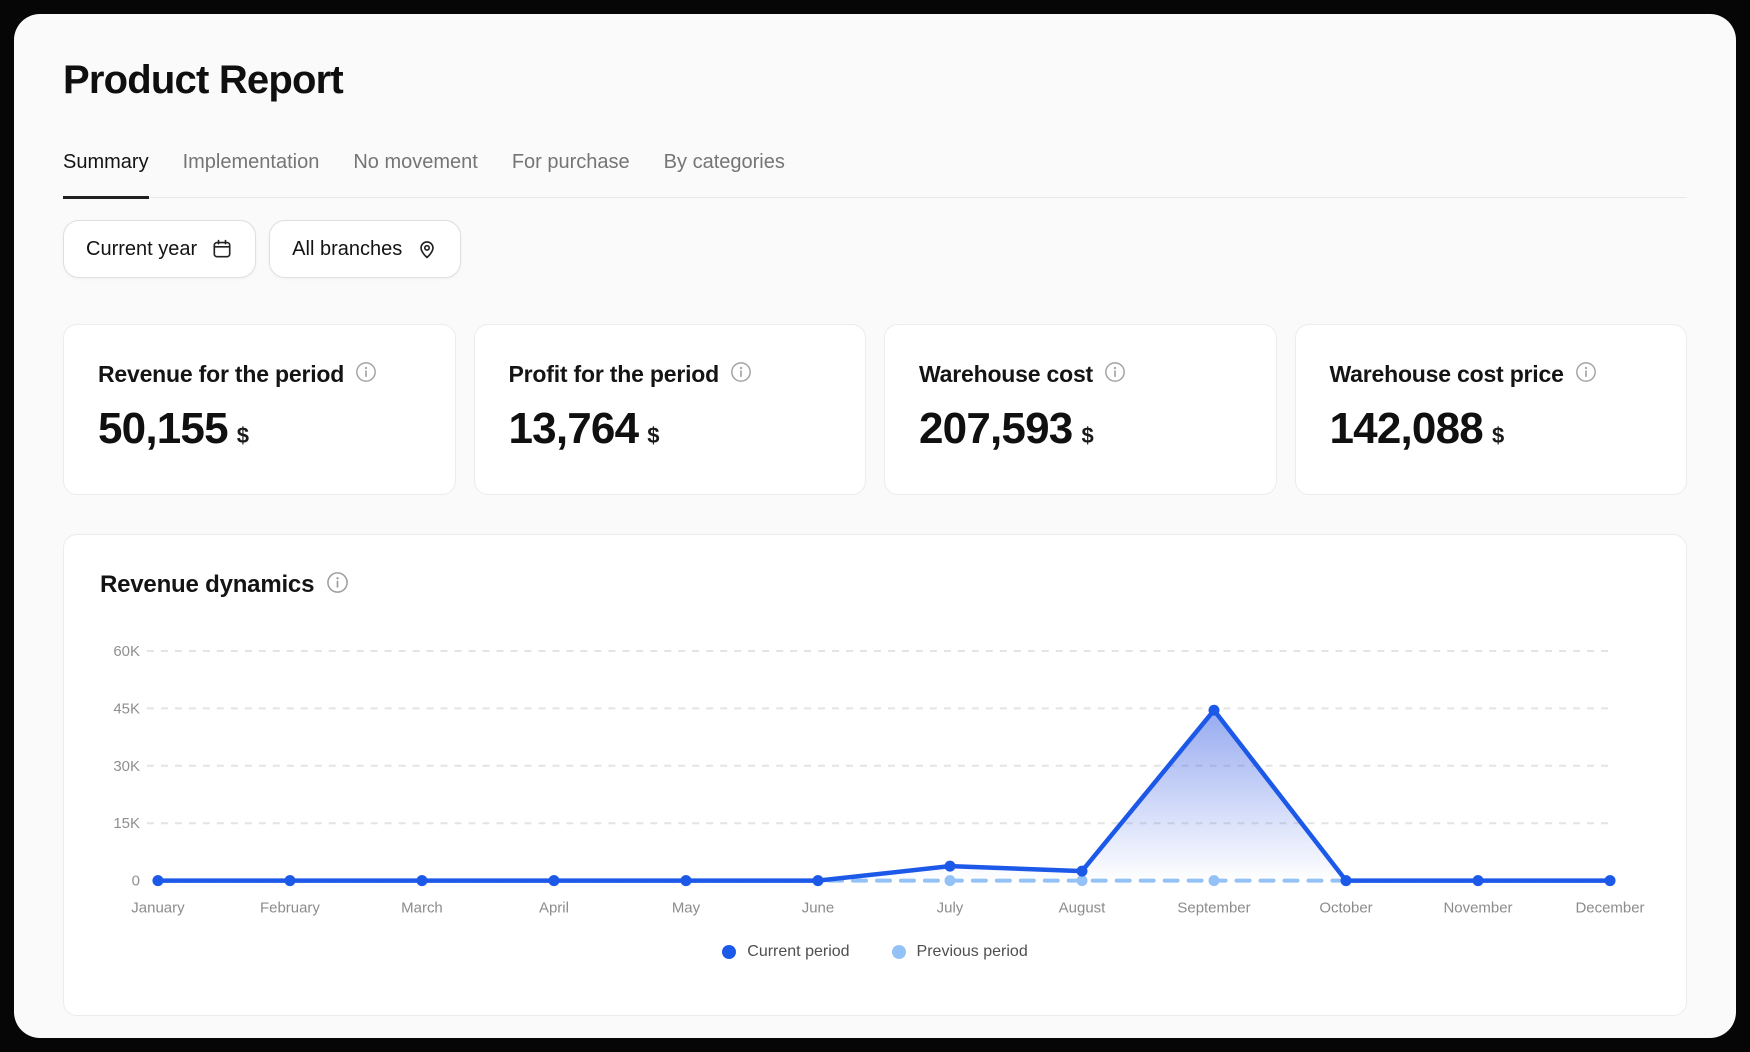  I want to click on svg-text: December, so click(1609, 908).